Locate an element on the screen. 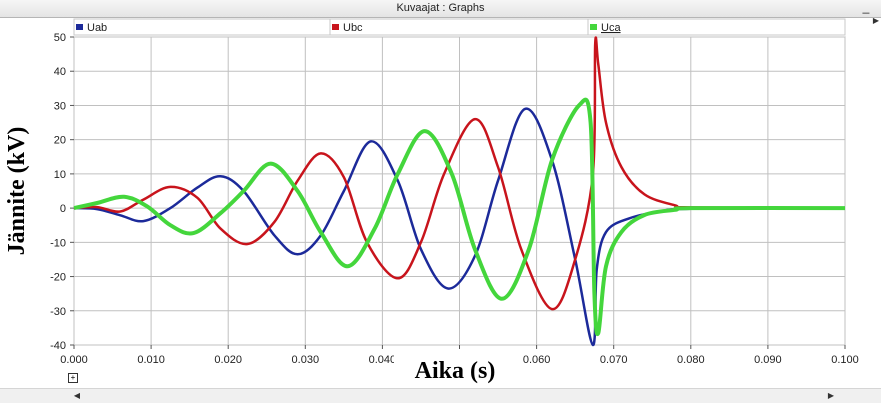  legend-bar is located at coordinates (459, 27).